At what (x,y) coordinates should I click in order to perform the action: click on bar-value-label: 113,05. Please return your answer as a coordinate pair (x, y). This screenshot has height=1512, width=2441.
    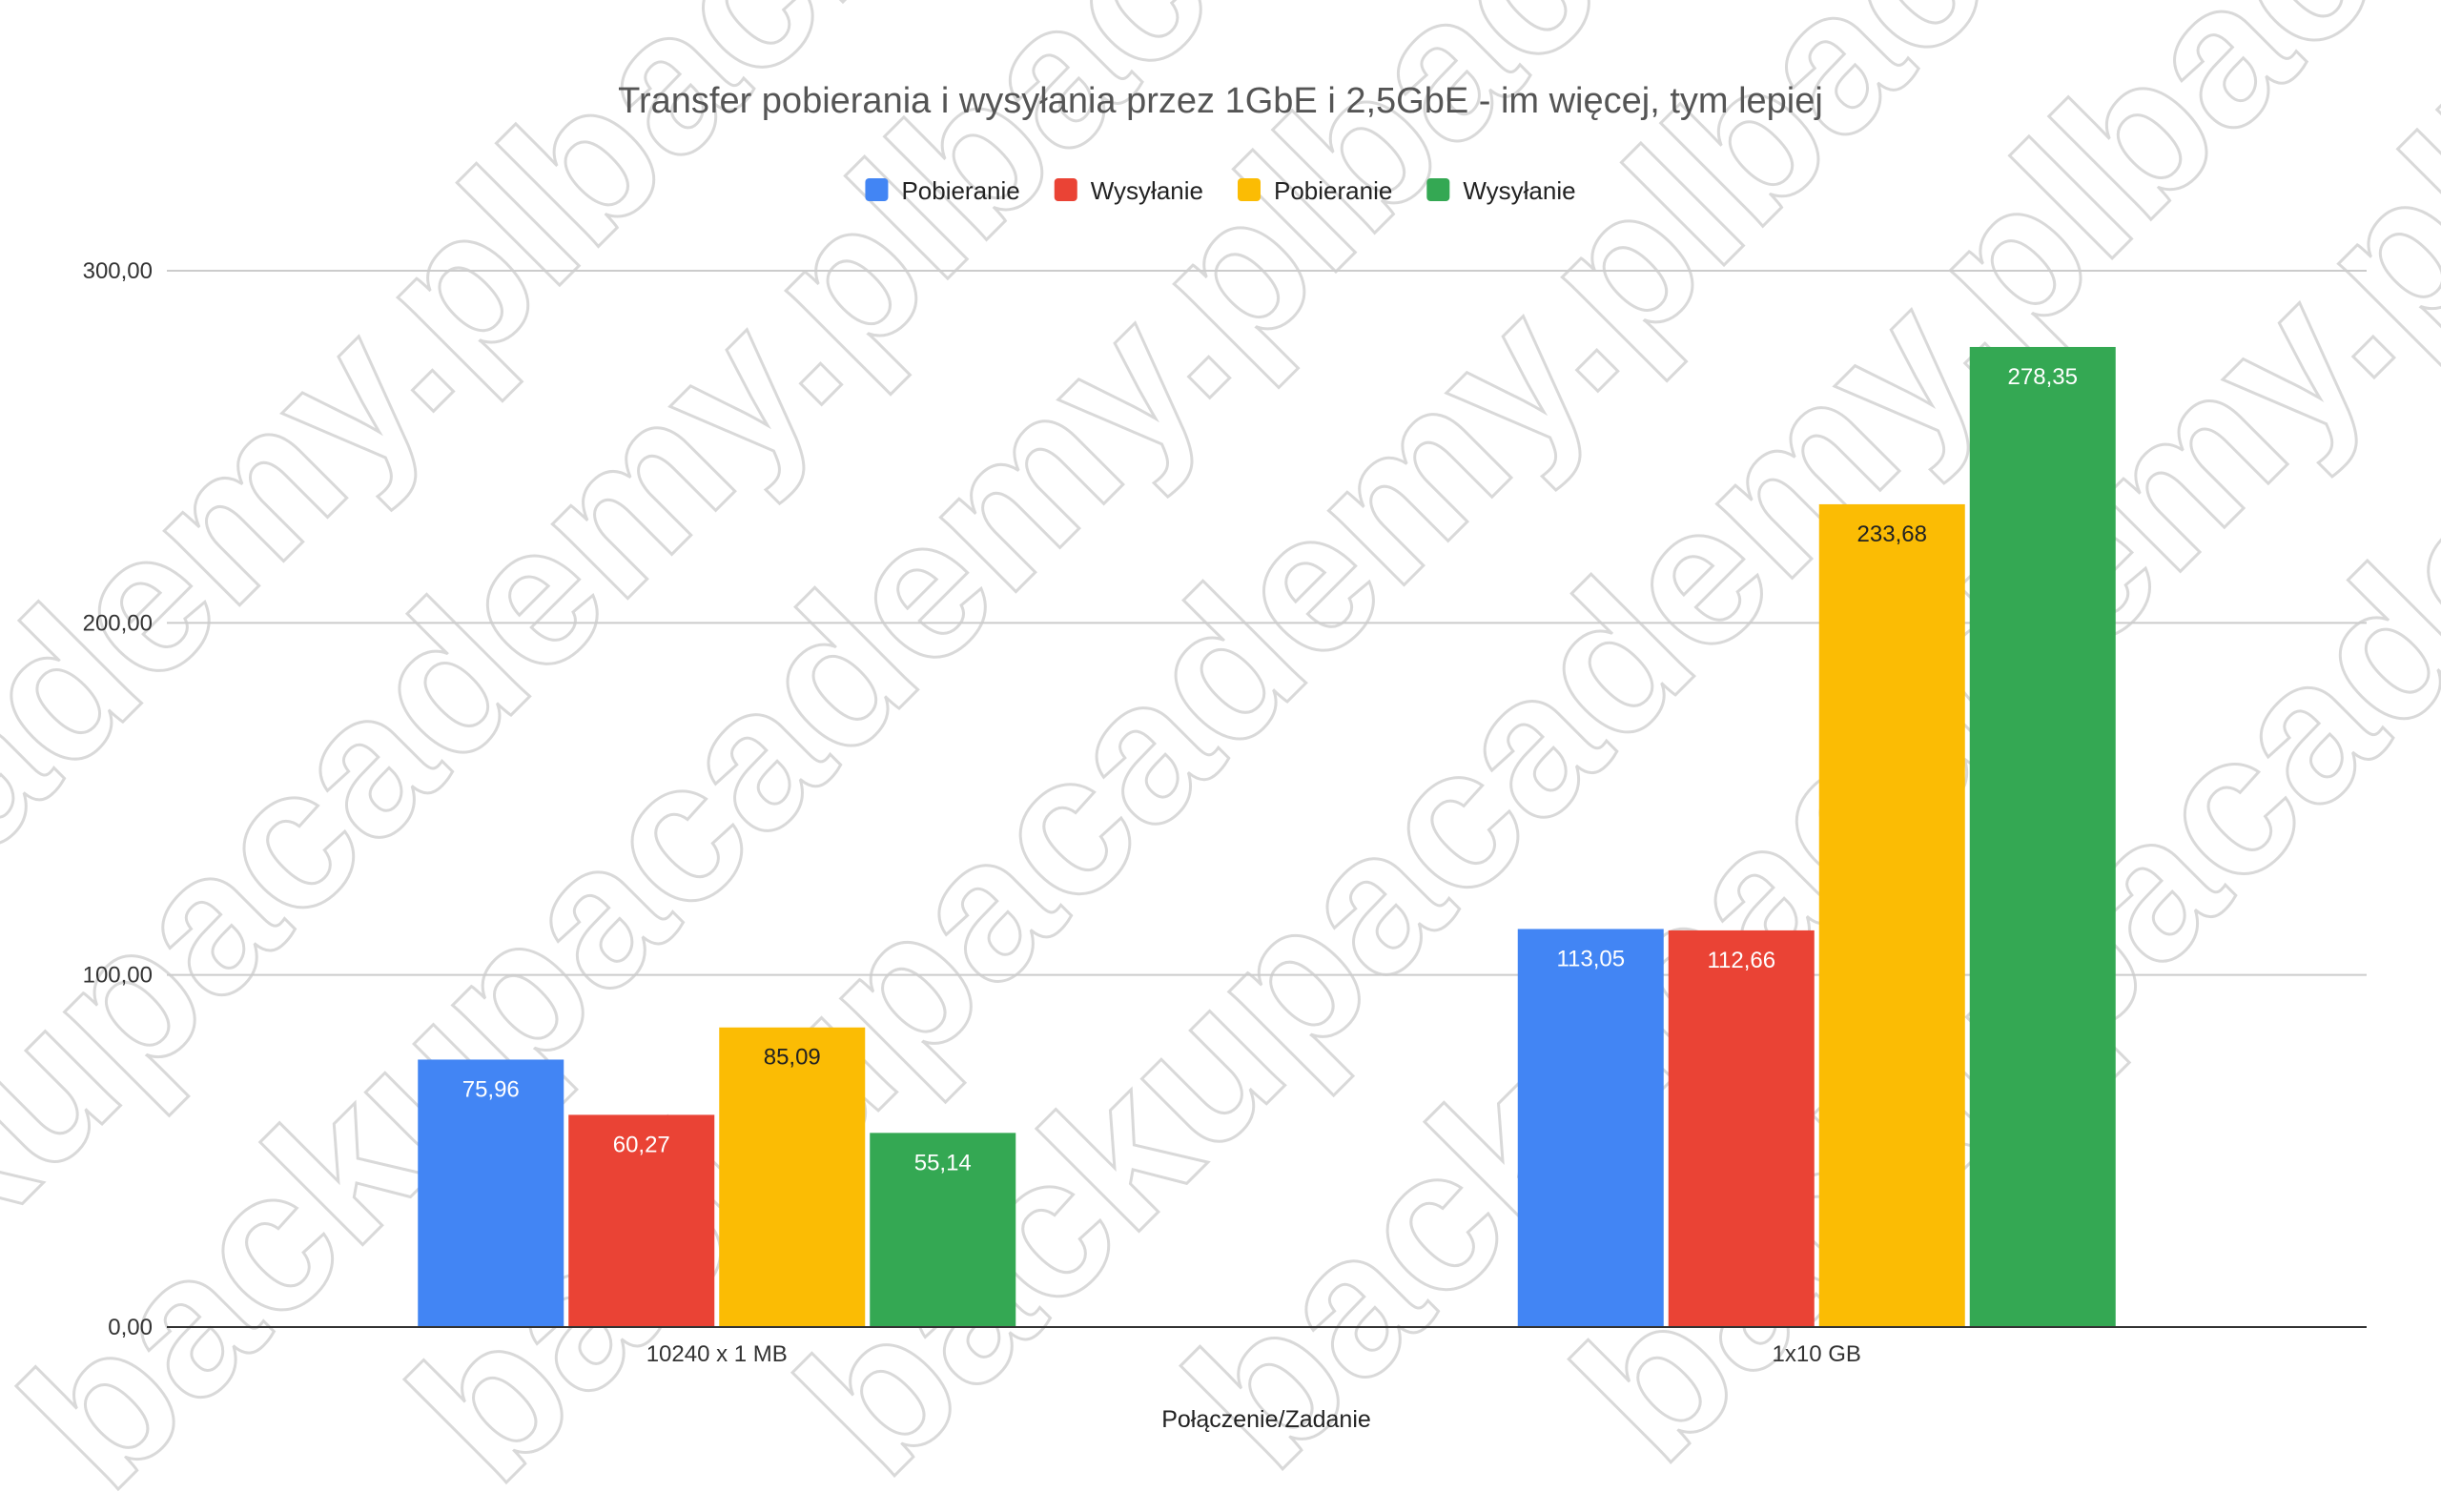
    Looking at the image, I should click on (1590, 958).